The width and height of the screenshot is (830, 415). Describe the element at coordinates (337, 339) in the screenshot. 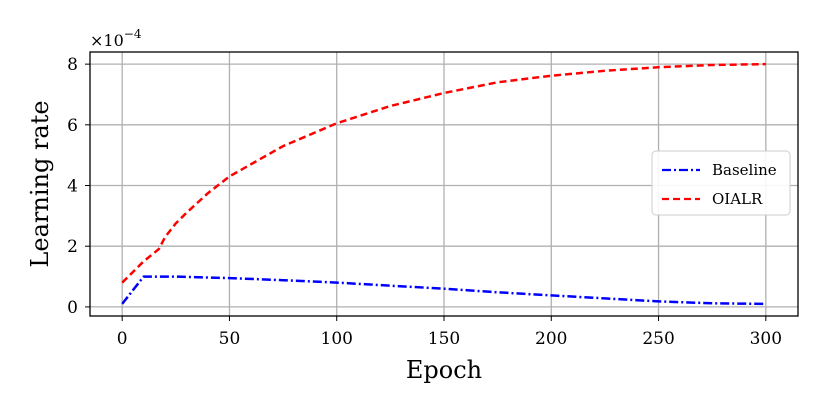

I see `x-tick-label: 100` at that location.